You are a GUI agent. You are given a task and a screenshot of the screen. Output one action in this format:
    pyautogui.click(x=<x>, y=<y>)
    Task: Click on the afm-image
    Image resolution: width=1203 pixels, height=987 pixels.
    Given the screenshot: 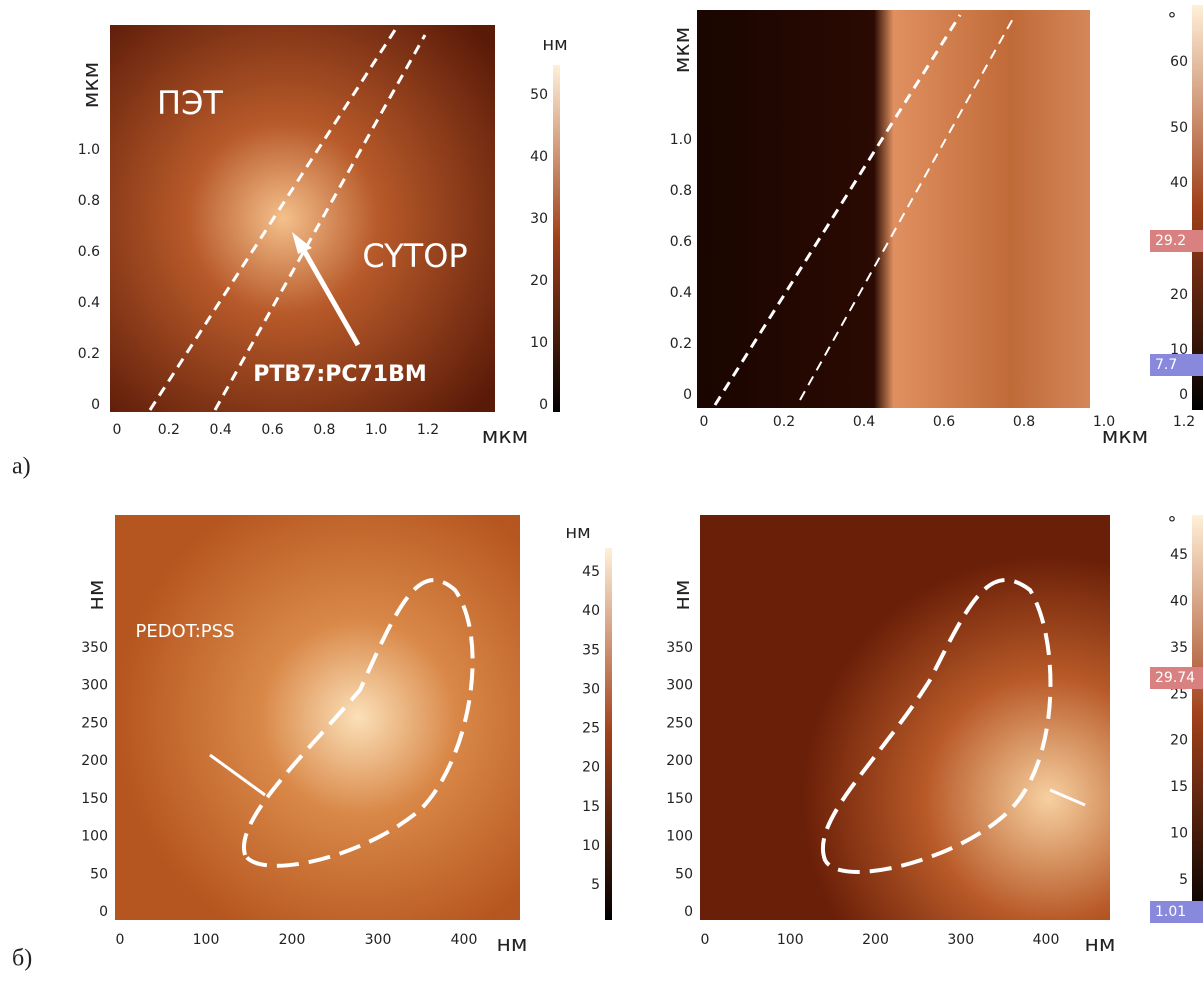 What is the action you would take?
    pyautogui.click(x=302, y=218)
    